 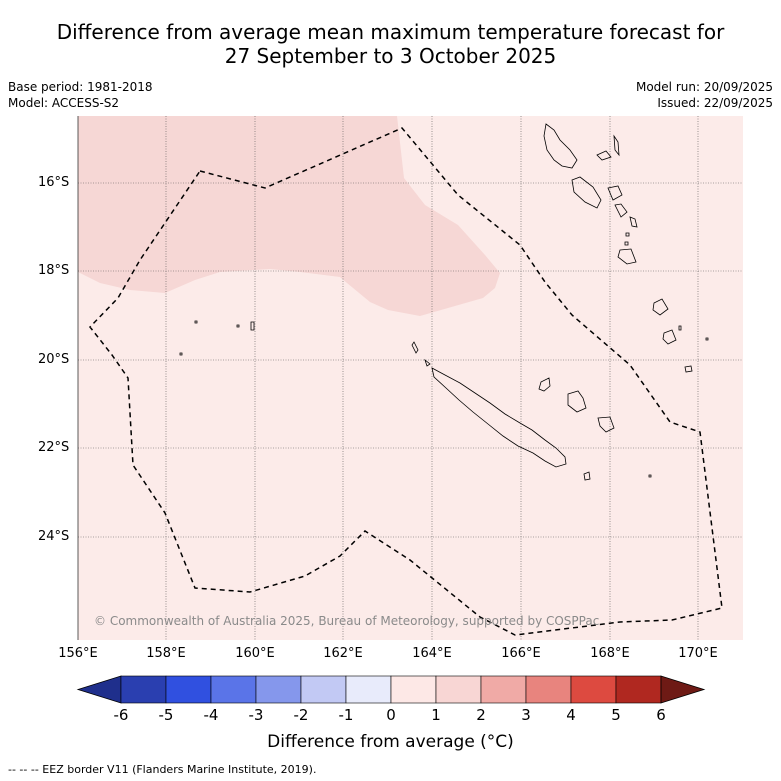 What do you see at coordinates (610, 653) in the screenshot?
I see `lon-label-168e: 168°E` at bounding box center [610, 653].